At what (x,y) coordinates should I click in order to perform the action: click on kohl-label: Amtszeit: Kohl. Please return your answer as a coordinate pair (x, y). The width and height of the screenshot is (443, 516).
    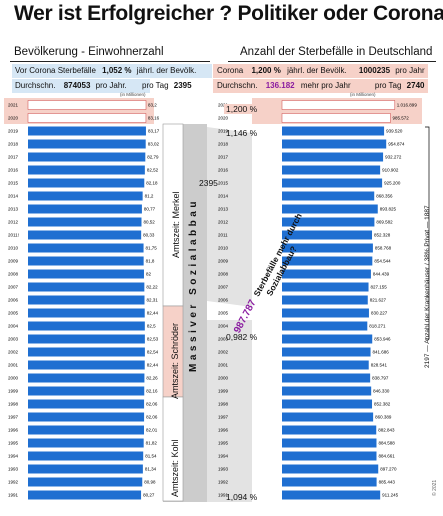
    Looking at the image, I should click on (175, 468).